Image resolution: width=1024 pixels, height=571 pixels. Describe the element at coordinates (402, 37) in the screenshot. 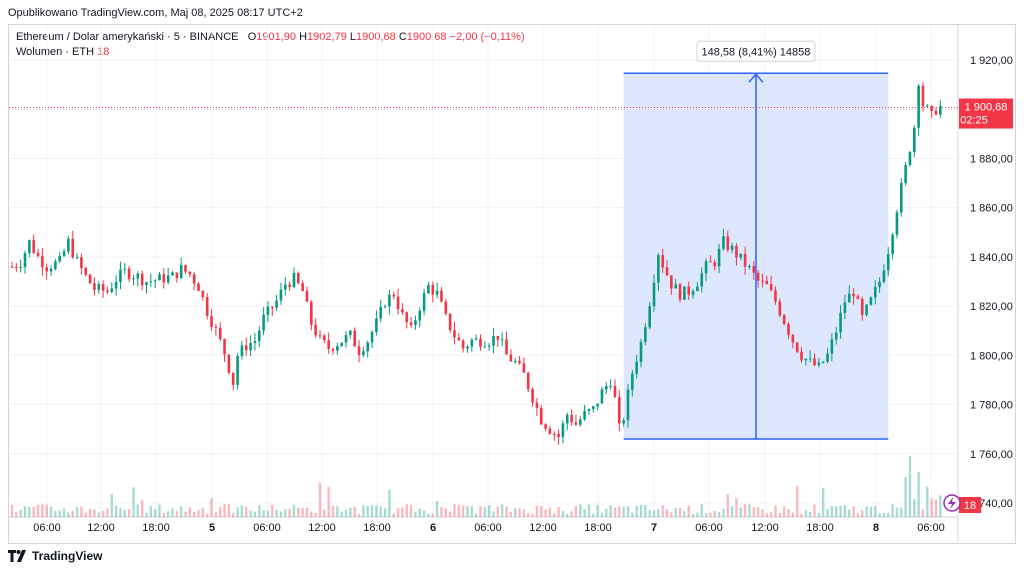

I see `close-label: C` at that location.